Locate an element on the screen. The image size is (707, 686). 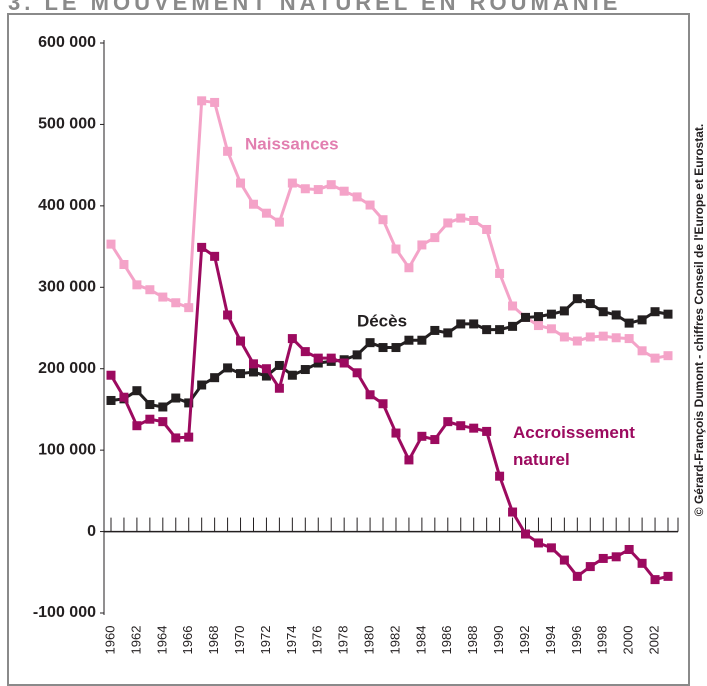
y-tick-label: -100 000 is located at coordinates (64, 612).